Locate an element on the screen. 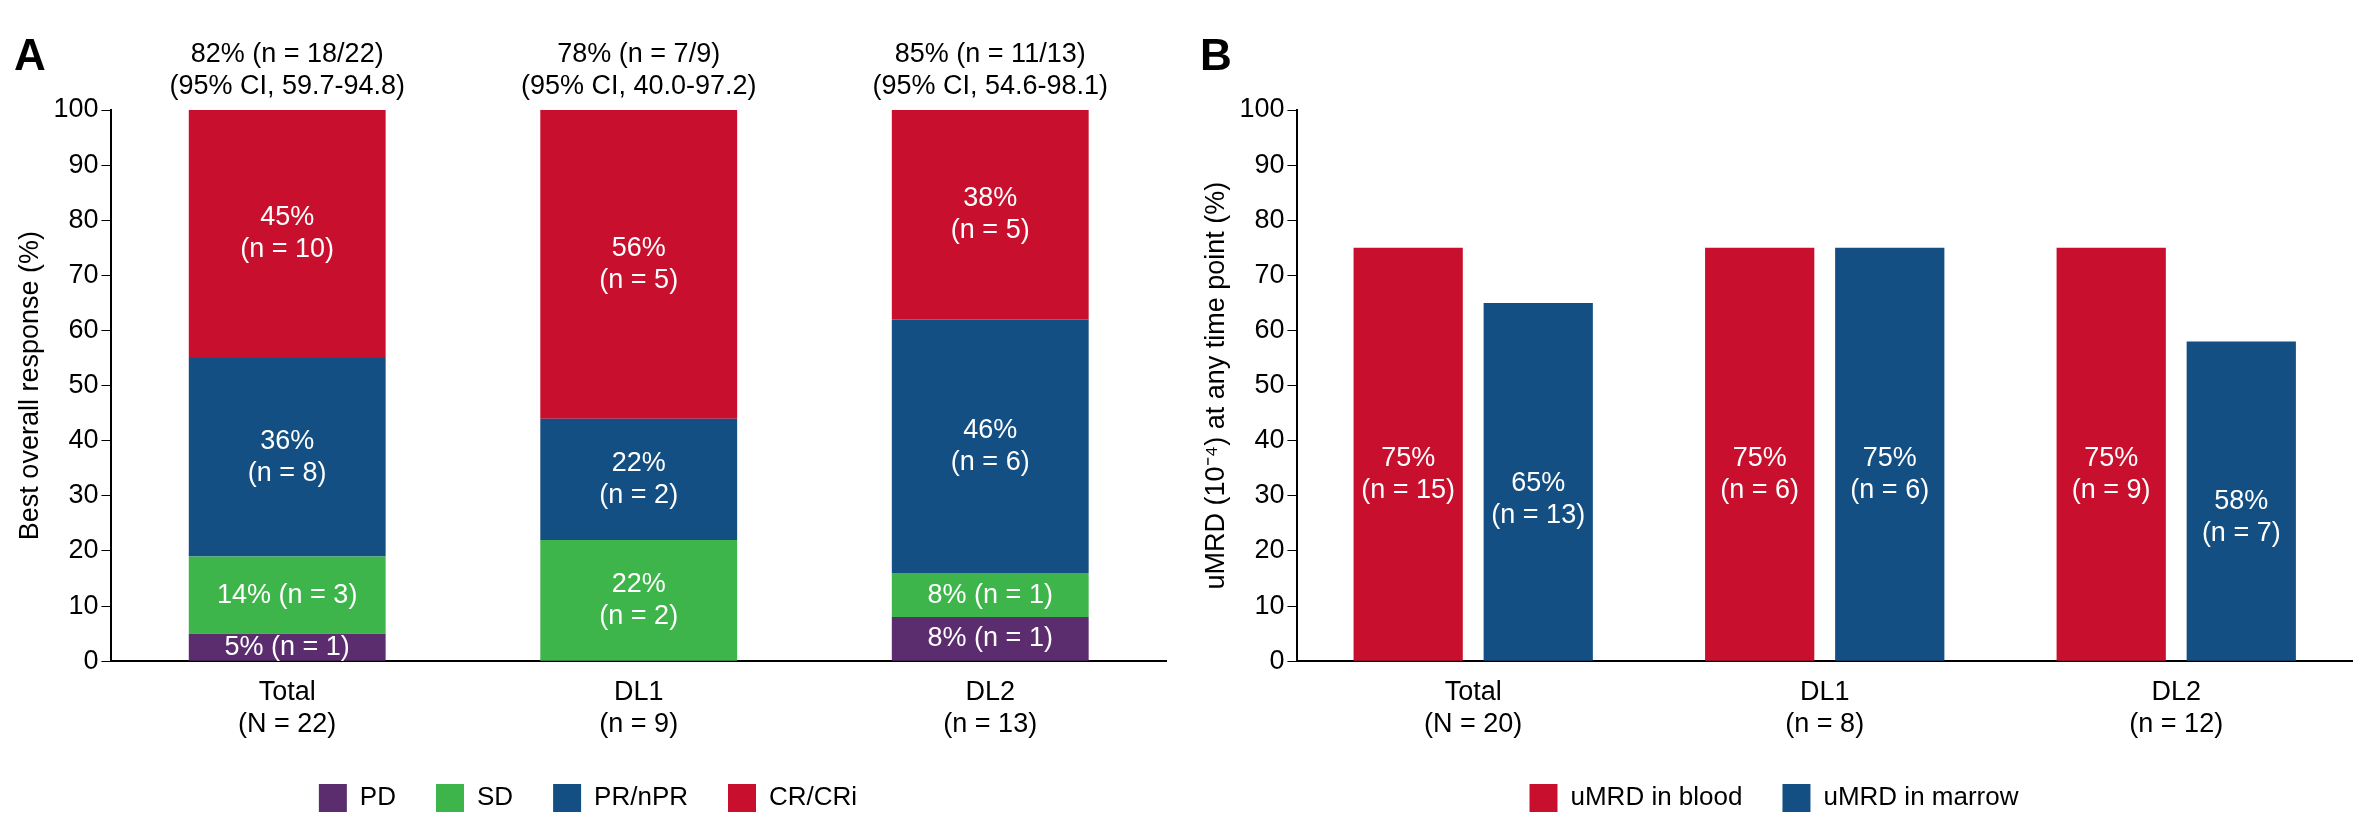 The image size is (2372, 832). x-tick-label: DL1 (n = 8) is located at coordinates (1825, 707).